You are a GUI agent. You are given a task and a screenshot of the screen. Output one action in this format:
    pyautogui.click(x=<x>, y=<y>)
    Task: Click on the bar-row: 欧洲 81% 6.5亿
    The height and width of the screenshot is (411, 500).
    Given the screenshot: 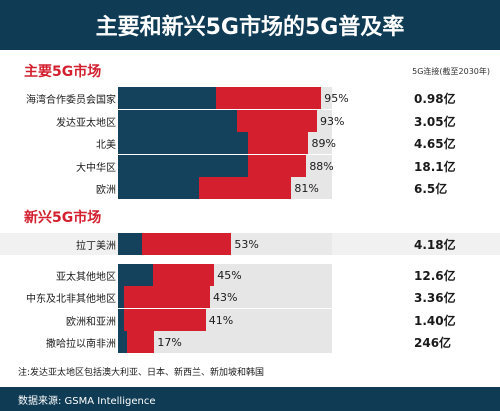 What is the action you would take?
    pyautogui.click(x=250, y=188)
    